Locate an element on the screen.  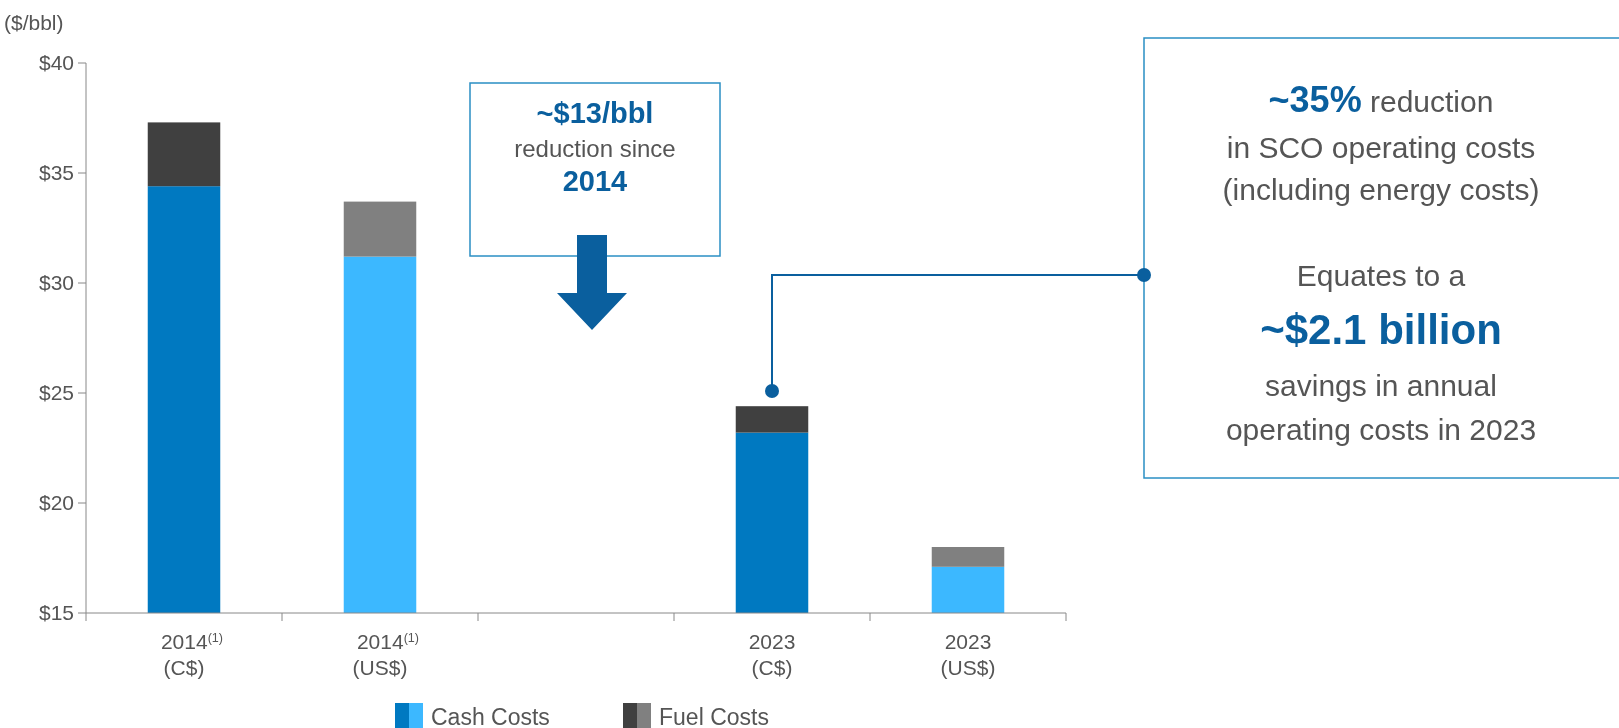
text: ~35% reduction in SCO operating costs (including energy costs) is located at coordinates (1381, 142).